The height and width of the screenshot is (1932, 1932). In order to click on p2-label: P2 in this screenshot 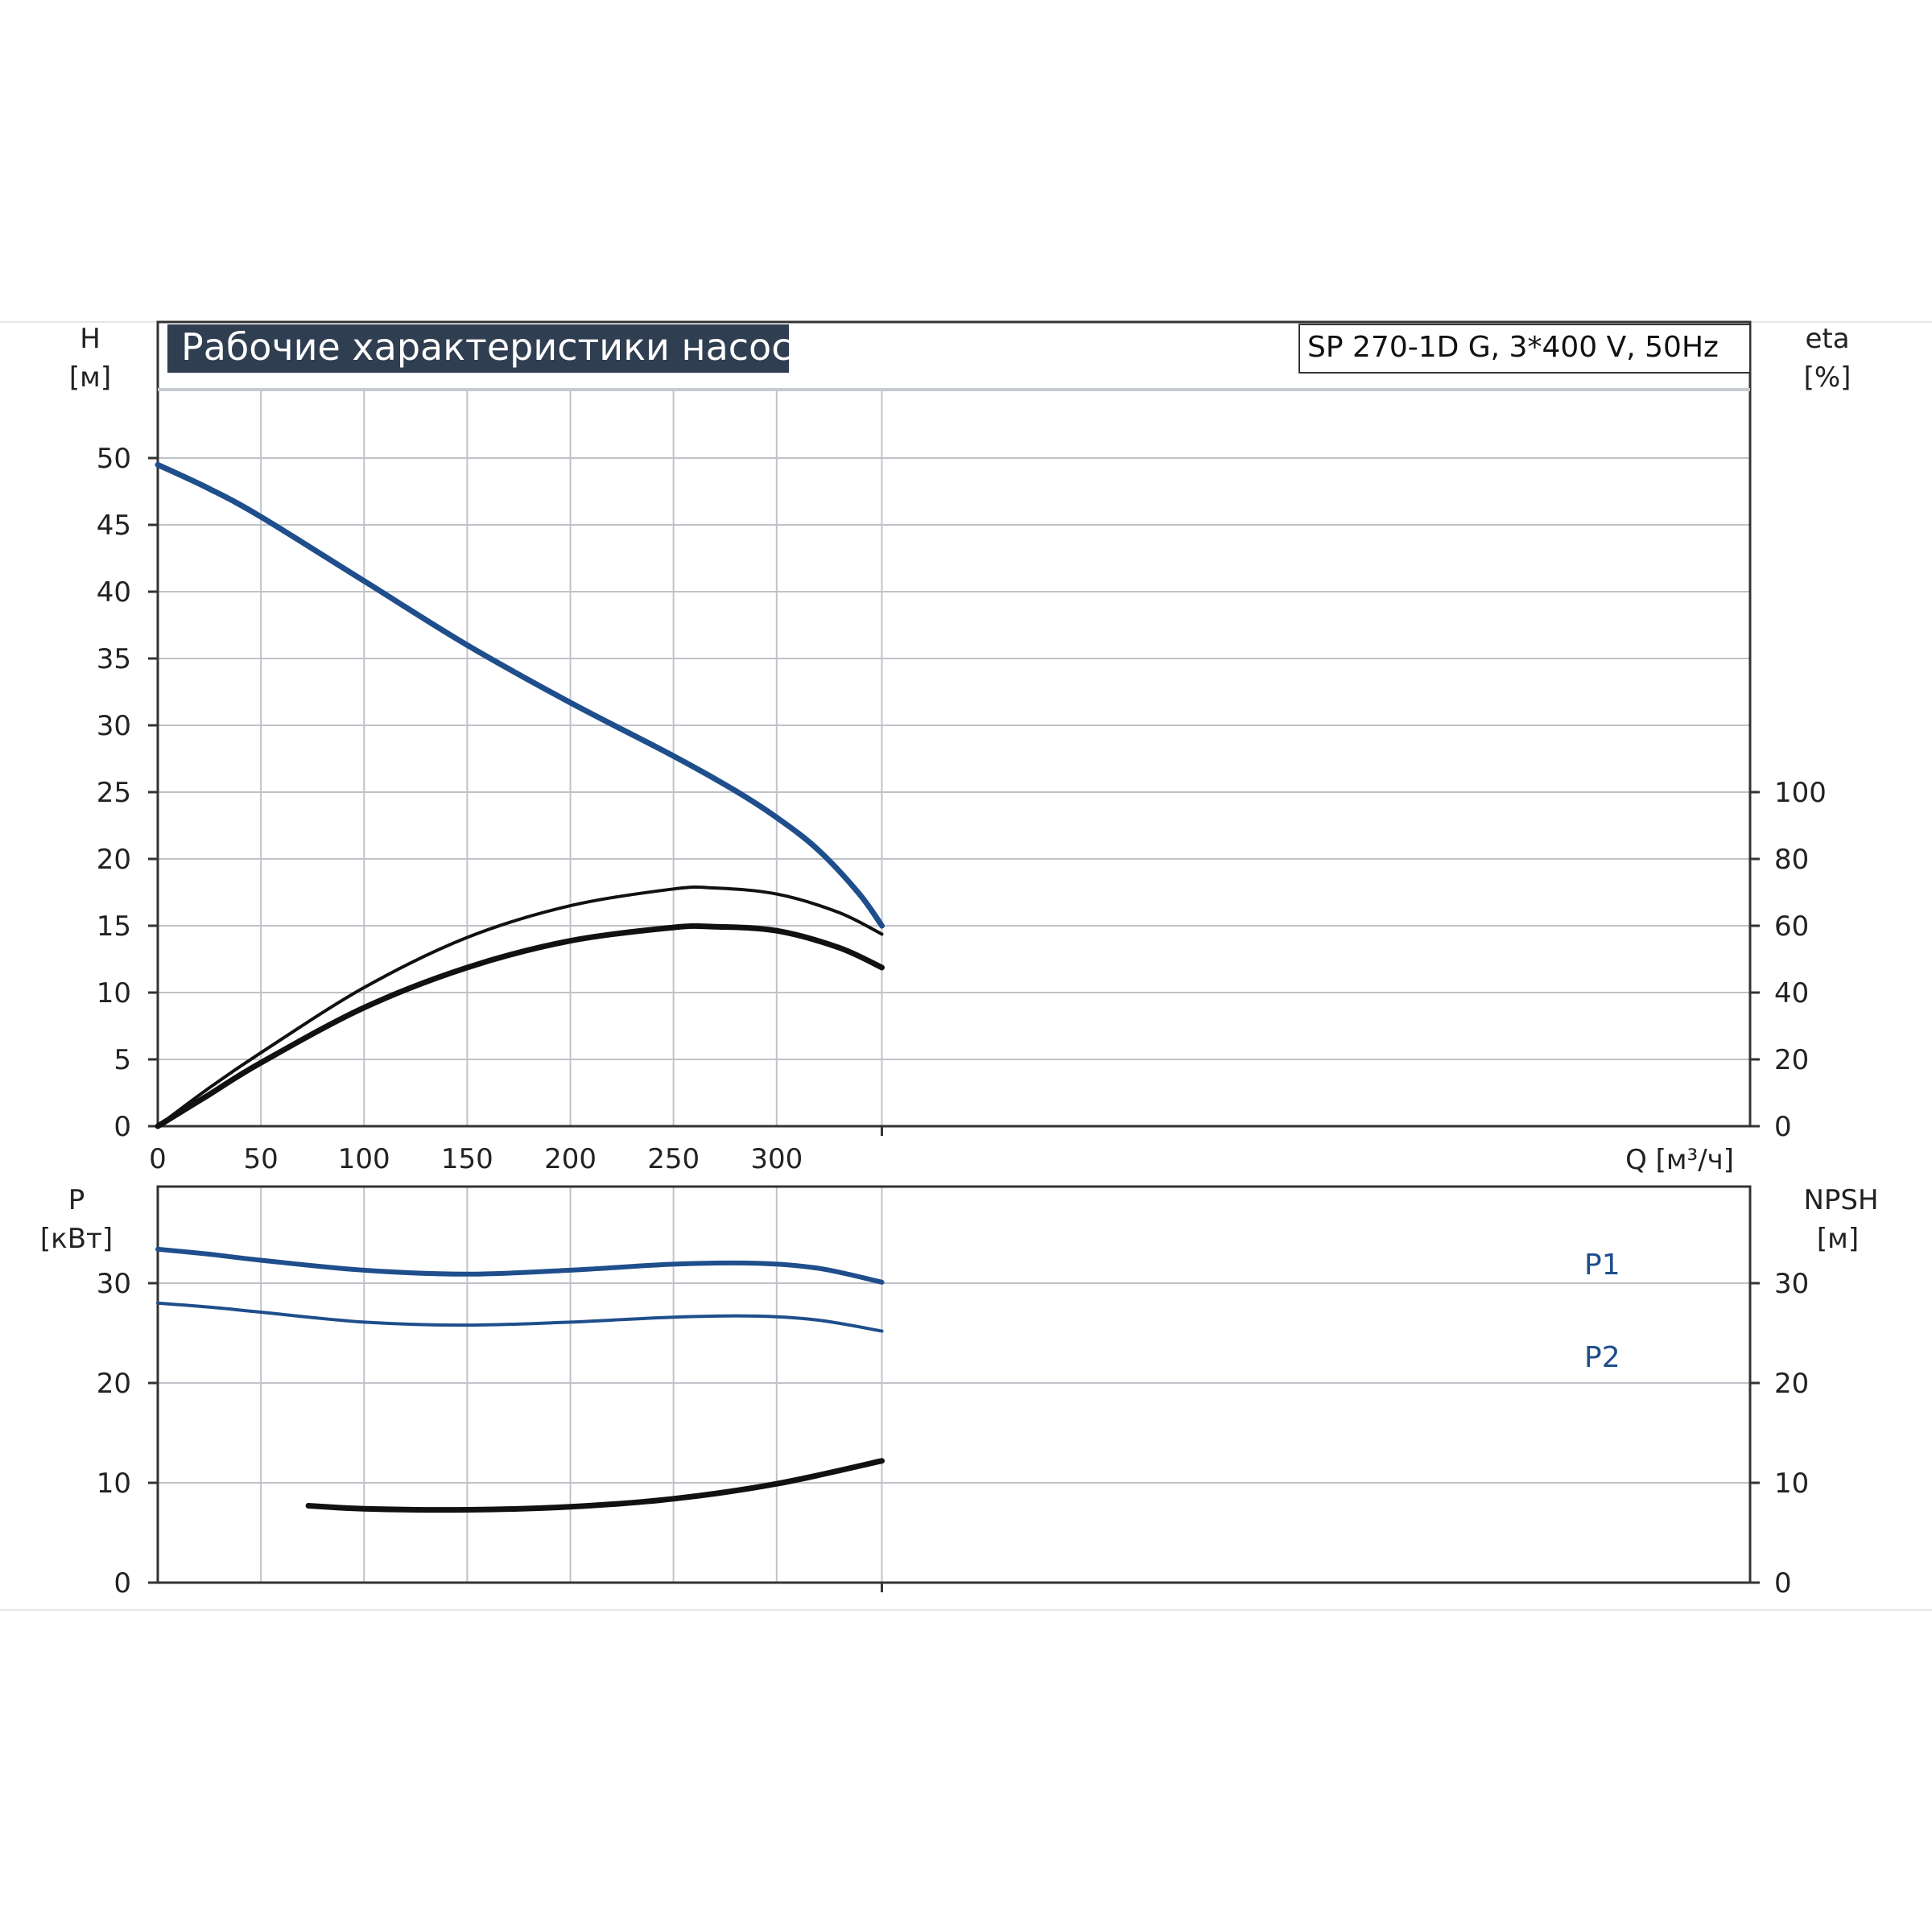, I will do `click(1602, 1357)`.